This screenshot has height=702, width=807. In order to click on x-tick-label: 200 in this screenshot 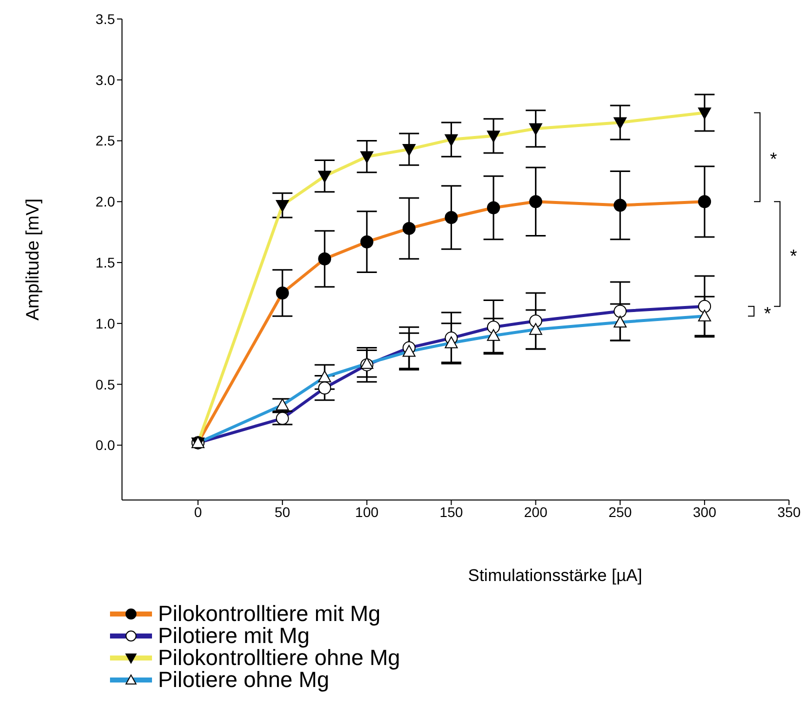, I will do `click(536, 512)`.